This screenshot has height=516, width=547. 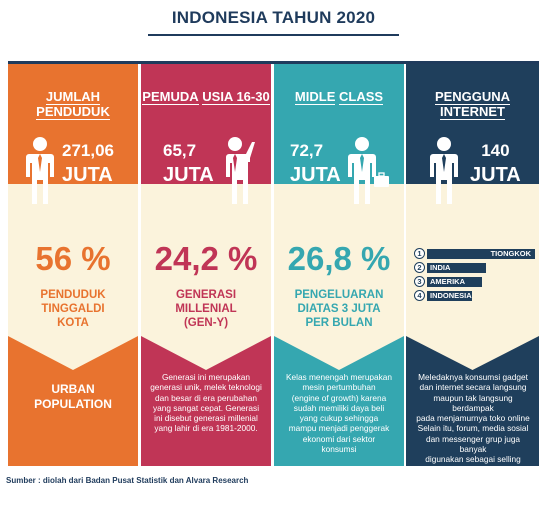 What do you see at coordinates (444, 170) in the screenshot?
I see `raising-hand-person-icon` at bounding box center [444, 170].